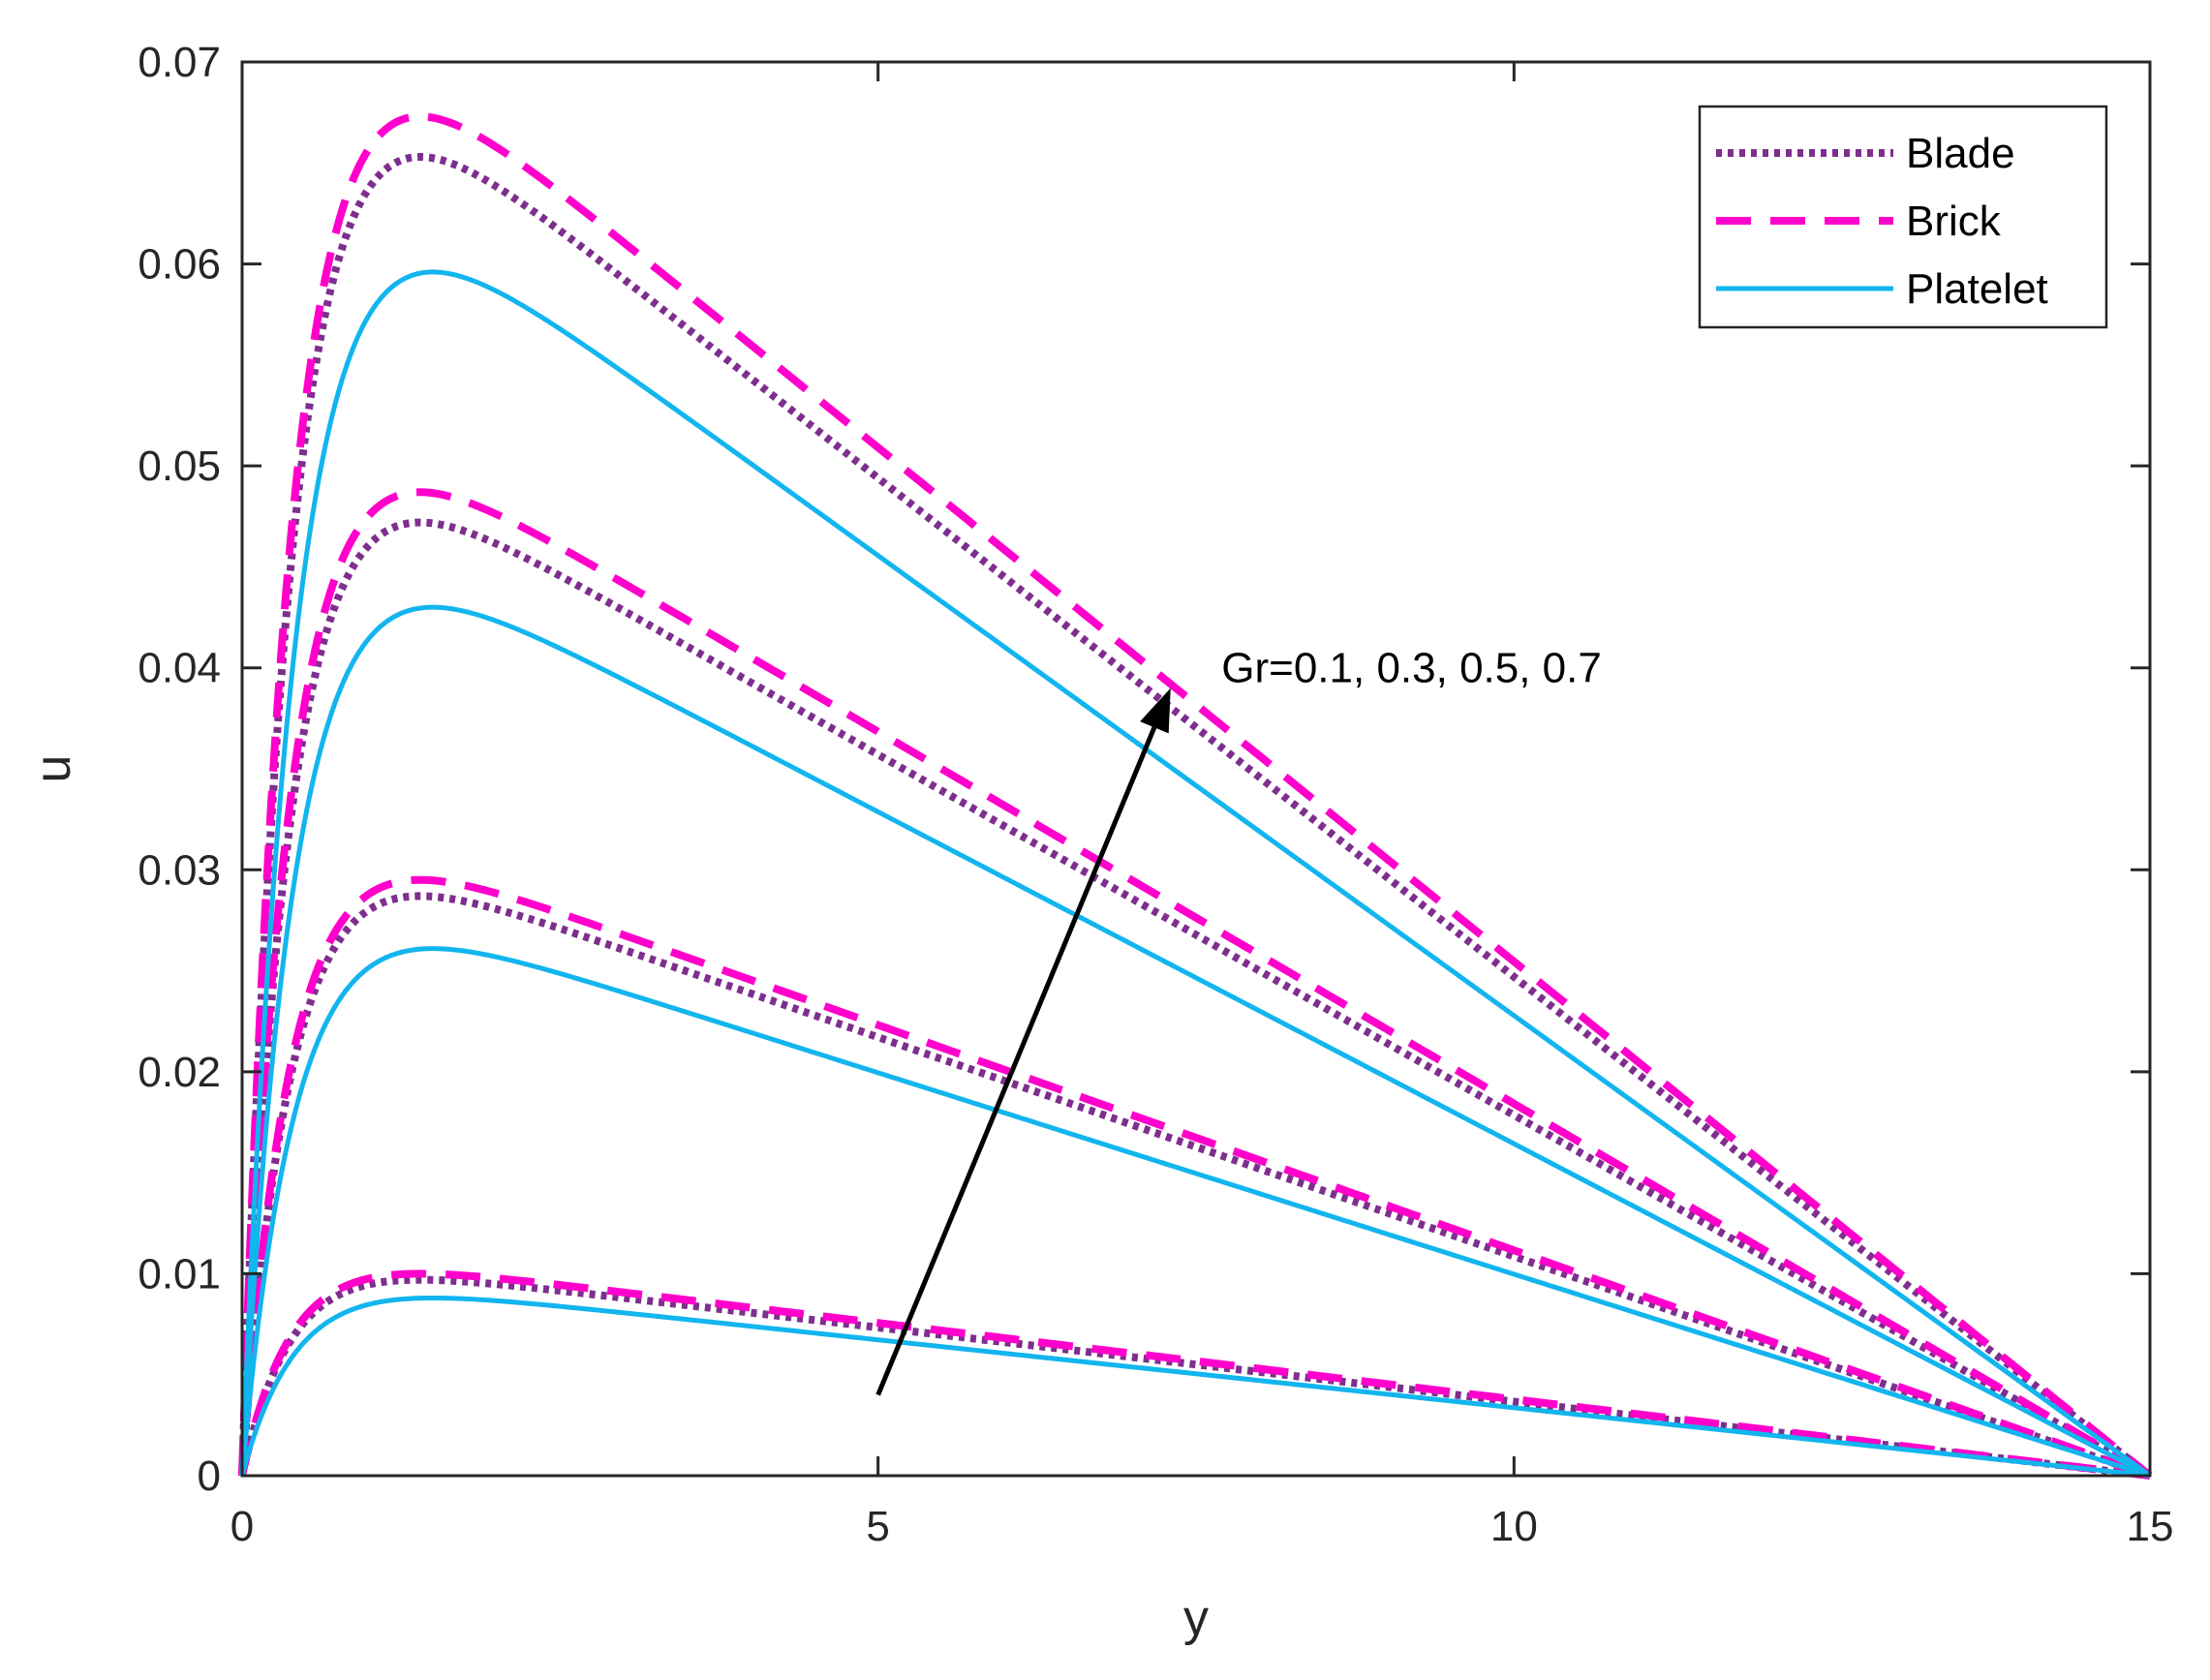 This screenshot has height=1680, width=2210. Describe the element at coordinates (180, 63) in the screenshot. I see `y-tick-label: 0.07` at that location.